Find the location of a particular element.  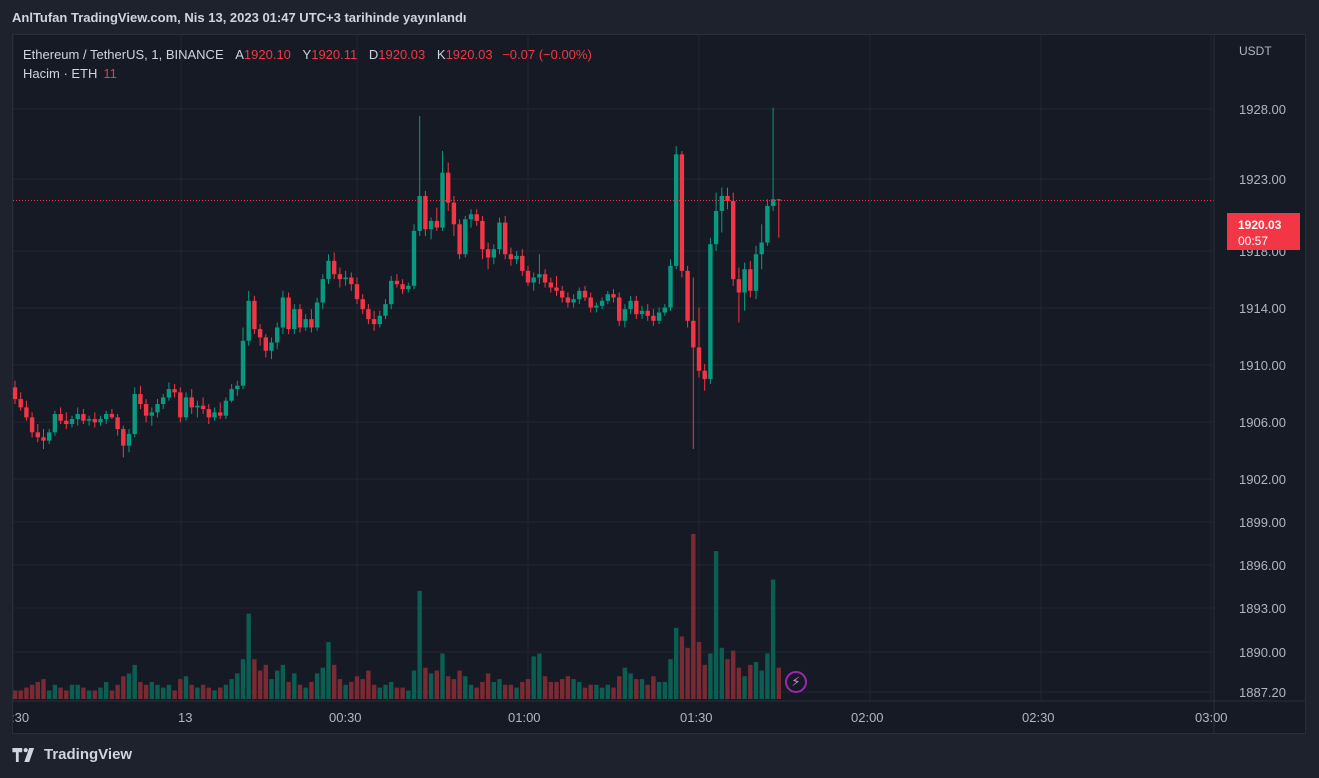

high-value: 1920.11 is located at coordinates (334, 54).